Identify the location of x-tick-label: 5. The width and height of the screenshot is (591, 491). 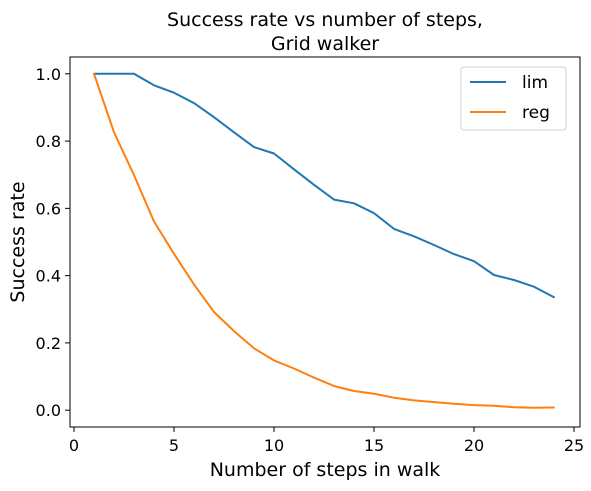
(174, 445).